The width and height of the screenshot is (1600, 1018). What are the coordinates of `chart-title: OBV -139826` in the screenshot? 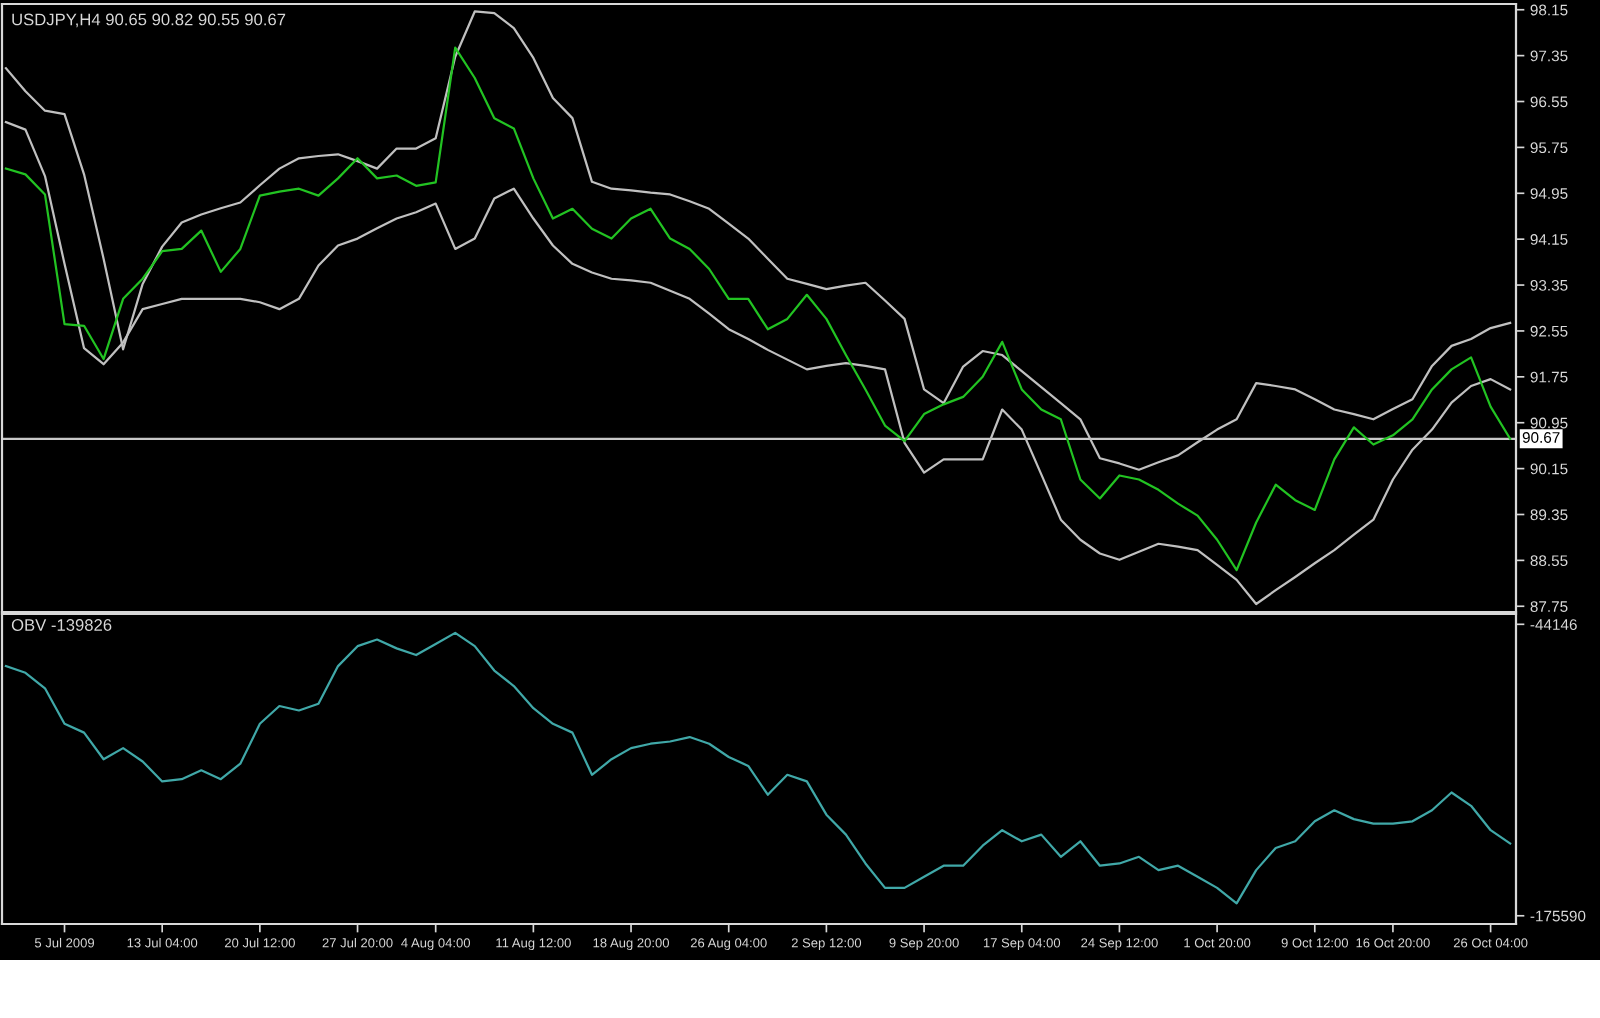 It's located at (61, 625).